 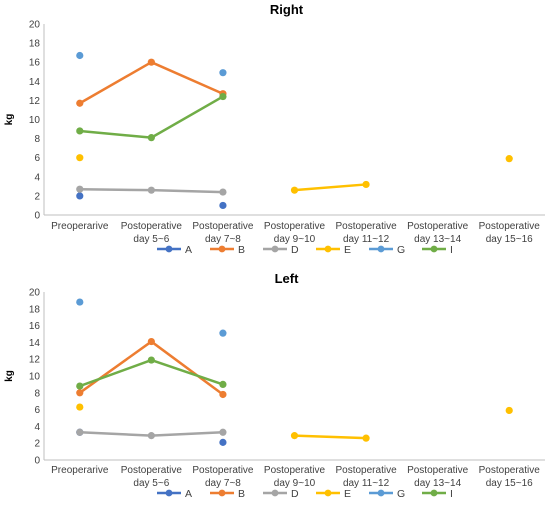 What do you see at coordinates (387, 250) in the screenshot?
I see `legend-item-G: G` at bounding box center [387, 250].